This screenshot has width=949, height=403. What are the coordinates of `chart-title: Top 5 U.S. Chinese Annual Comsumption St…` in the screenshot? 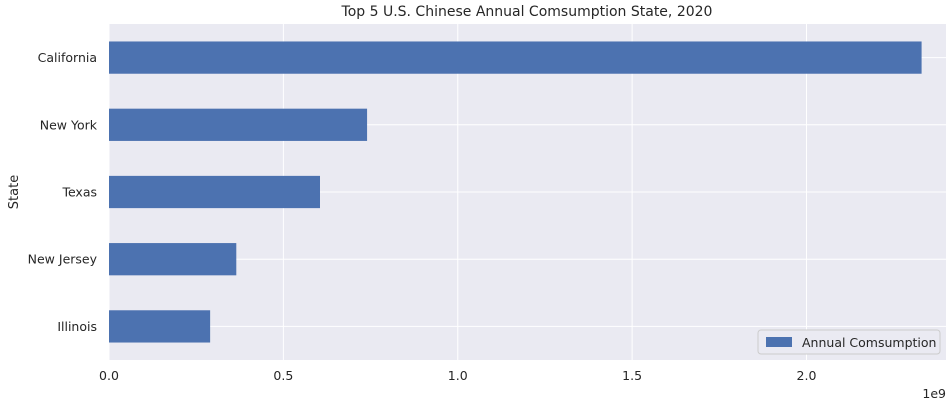 It's located at (527, 12).